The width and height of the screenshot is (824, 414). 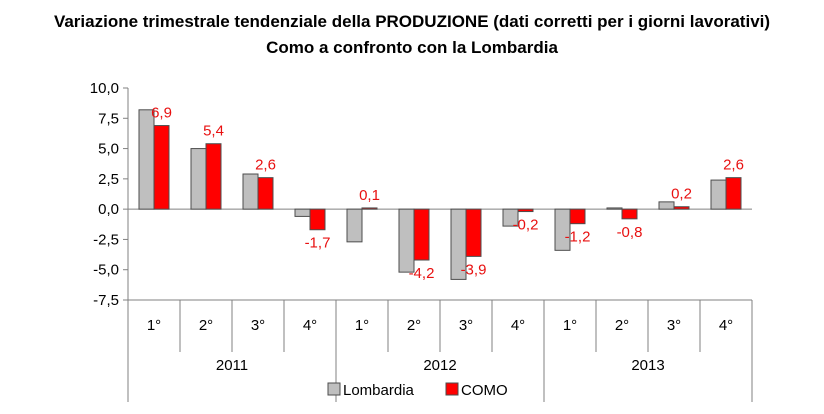 I want to click on como-data-label: -0,2, so click(x=526, y=225).